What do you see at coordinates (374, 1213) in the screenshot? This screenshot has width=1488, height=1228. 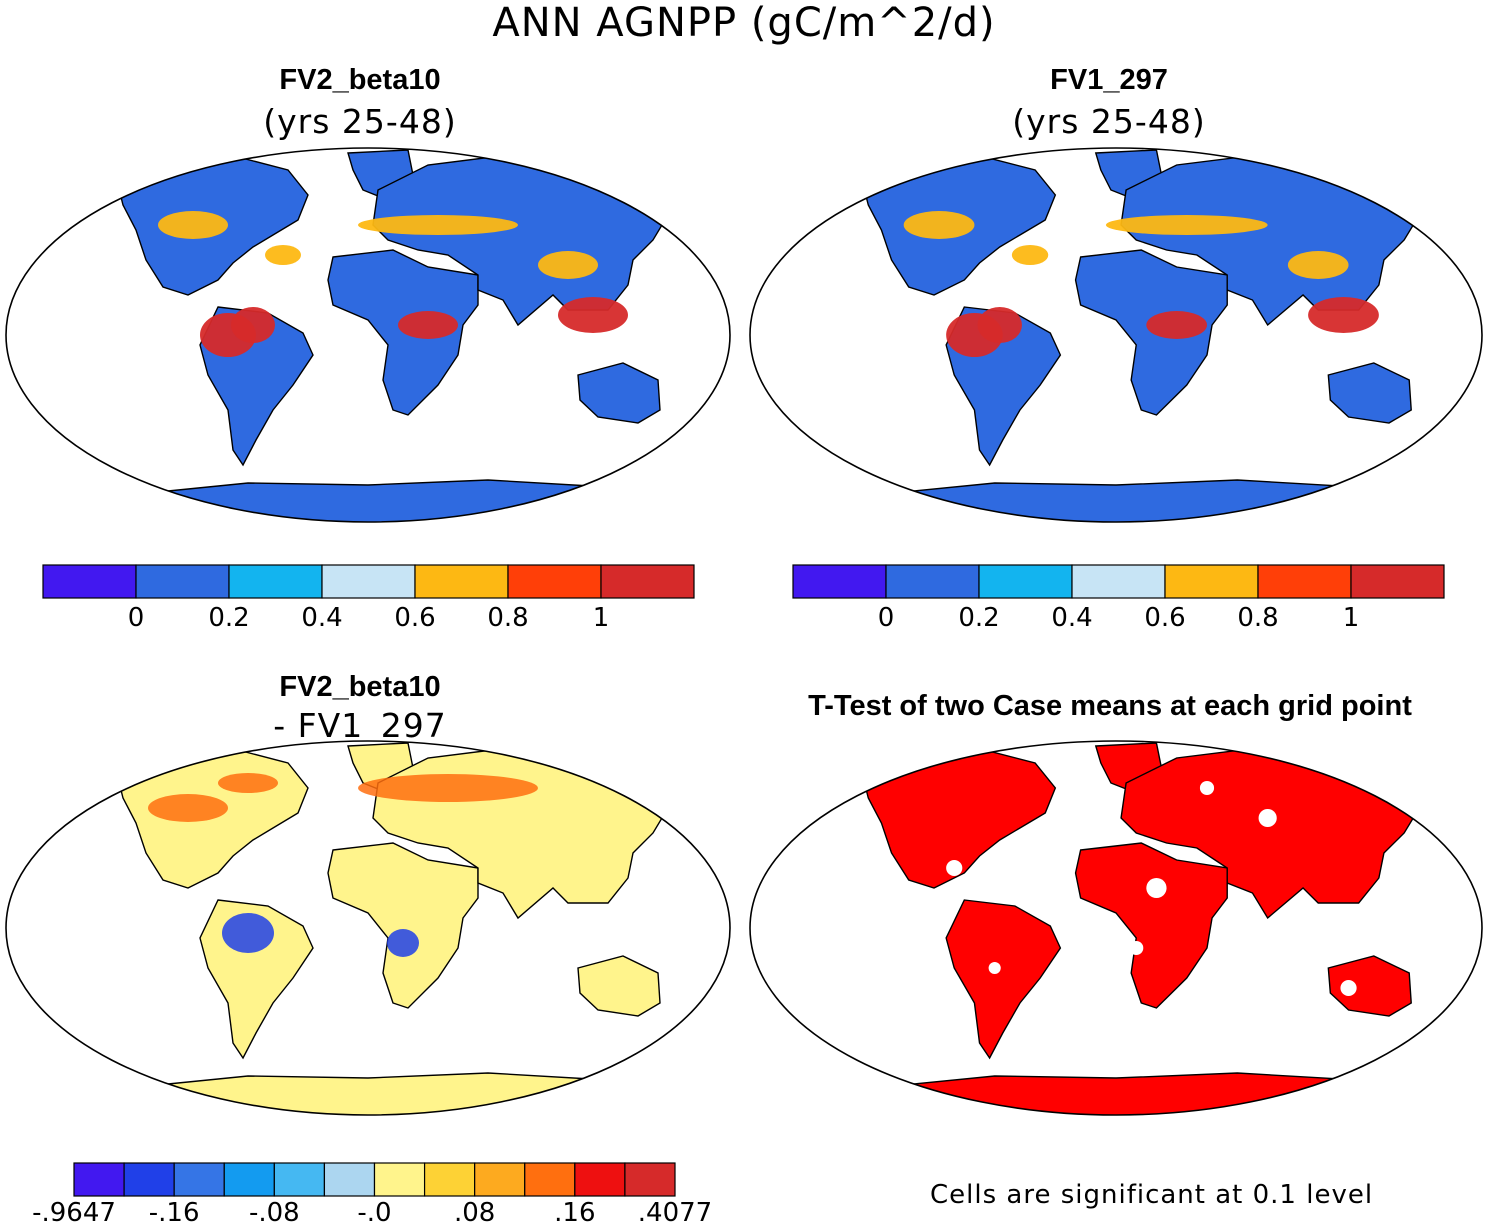 I see `legend-diff-label-3: -.0` at bounding box center [374, 1213].